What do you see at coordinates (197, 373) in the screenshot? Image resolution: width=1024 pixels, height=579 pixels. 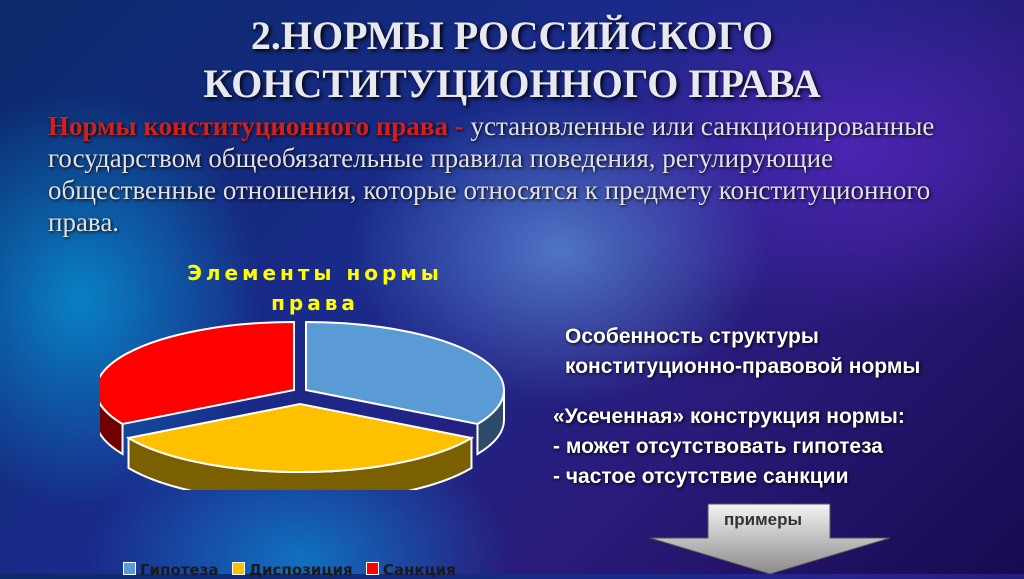 I see `pie-slice-Санкция` at bounding box center [197, 373].